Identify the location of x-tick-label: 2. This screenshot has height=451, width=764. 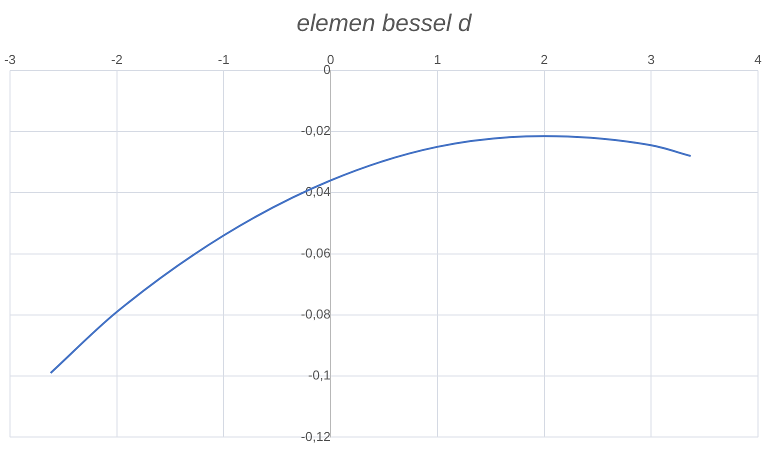
(544, 60).